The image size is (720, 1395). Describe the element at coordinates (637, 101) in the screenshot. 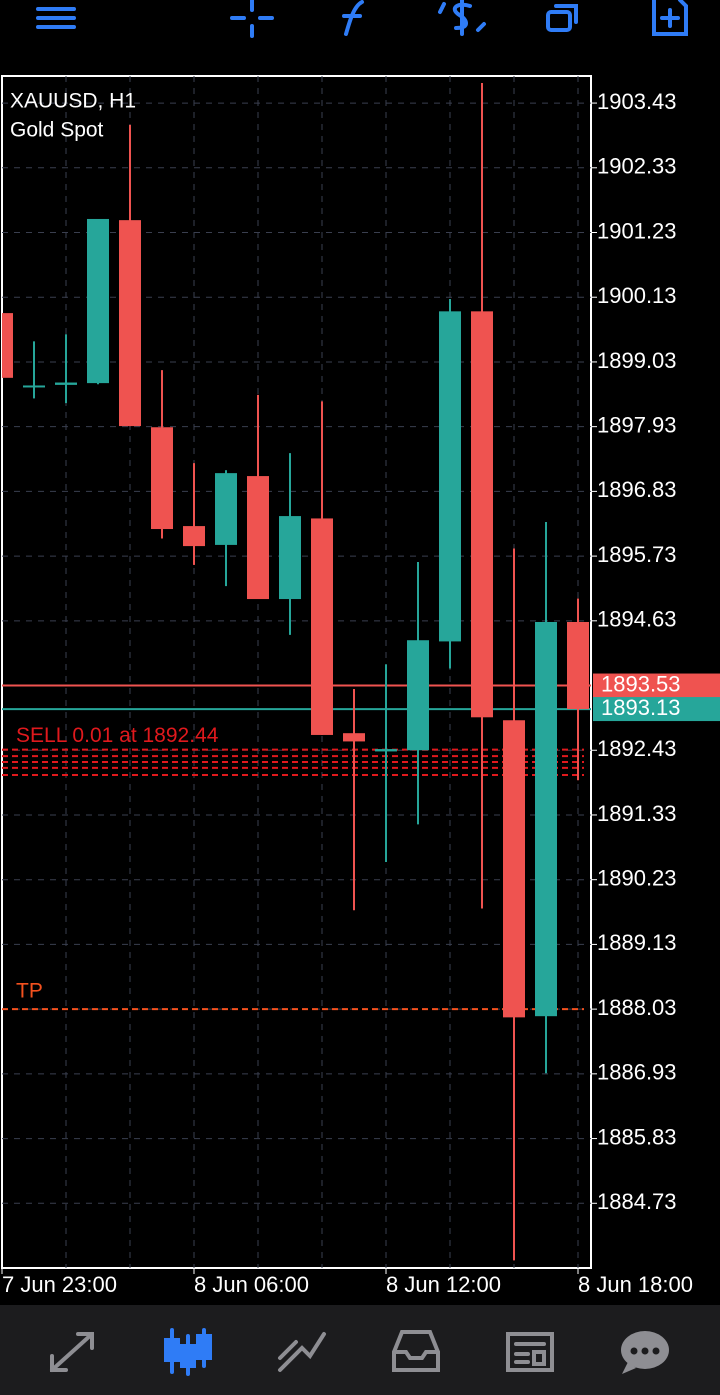

I see `y-tick-label: 1903.43` at that location.